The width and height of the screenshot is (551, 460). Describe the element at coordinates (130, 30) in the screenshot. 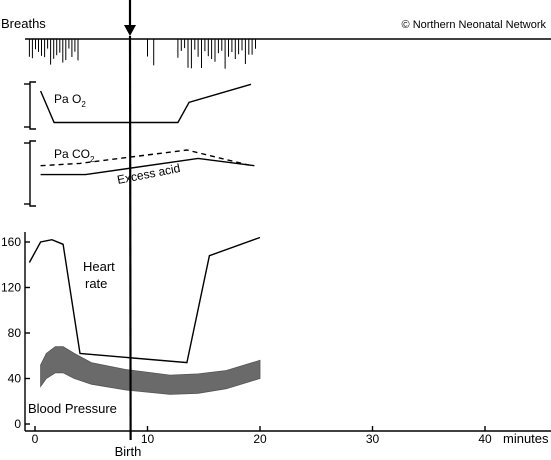

I see `birth-arrow-head` at that location.